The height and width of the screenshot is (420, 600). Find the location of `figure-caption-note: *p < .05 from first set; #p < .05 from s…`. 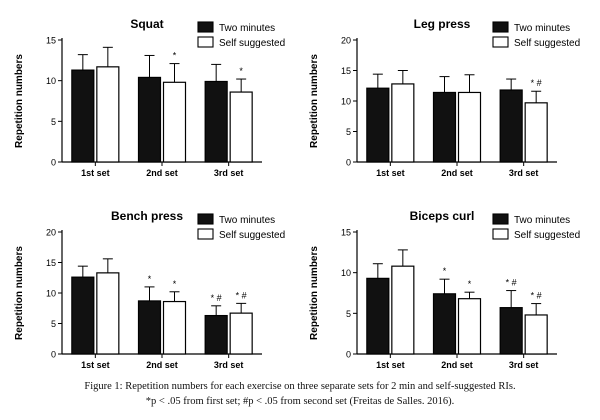

figure-caption-note: *p < .05 from first set; #p < .05 from s… is located at coordinates (300, 401).